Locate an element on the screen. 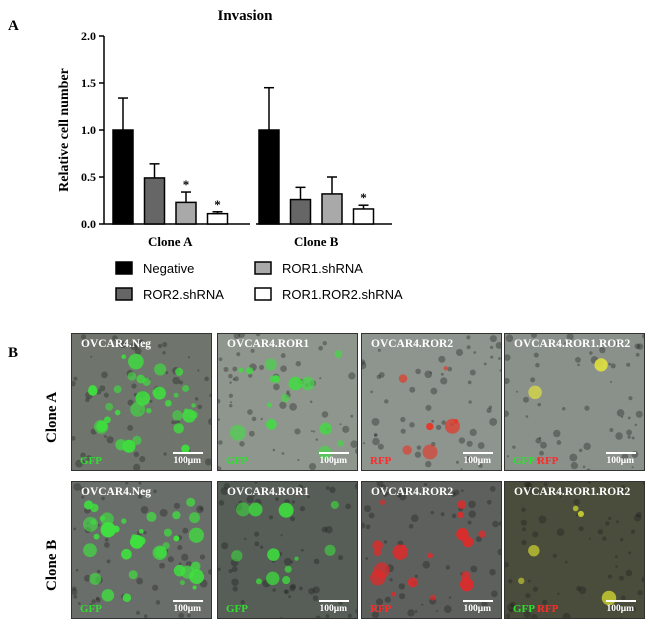 The height and width of the screenshot is (629, 650). legend-label: Negative is located at coordinates (168, 268).